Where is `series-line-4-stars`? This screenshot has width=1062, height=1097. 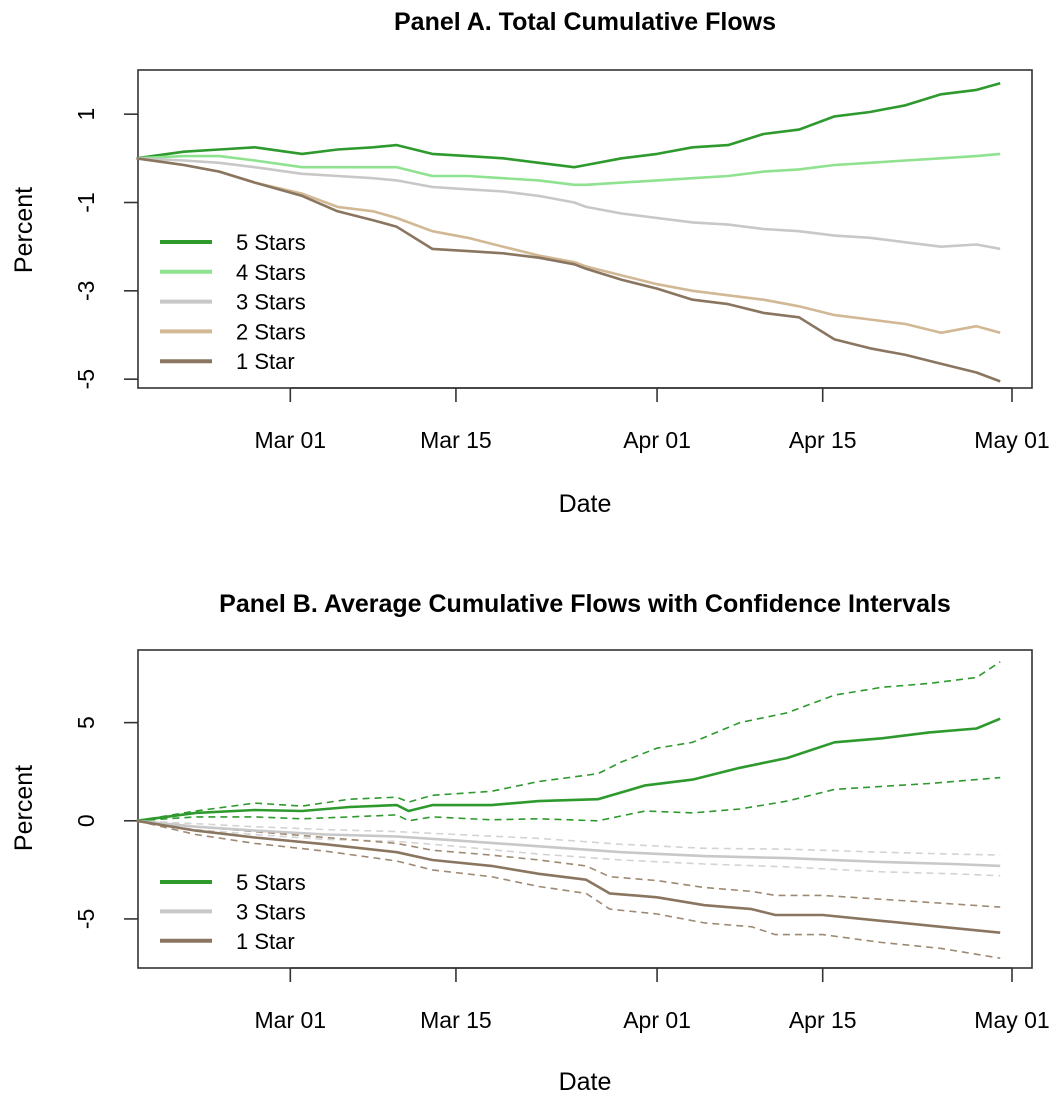
series-line-4-stars is located at coordinates (568, 169).